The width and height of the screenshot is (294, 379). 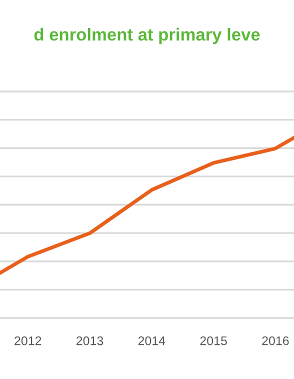 What do you see at coordinates (152, 341) in the screenshot?
I see `x-tick-label: 2014` at bounding box center [152, 341].